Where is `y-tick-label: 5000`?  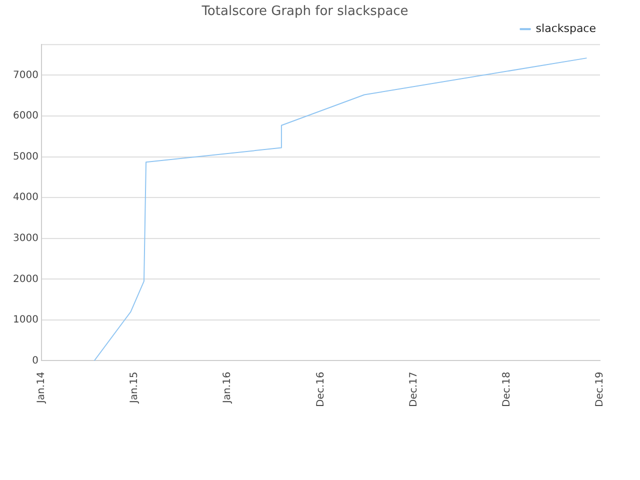 y-tick-label: 5000 is located at coordinates (25, 156).